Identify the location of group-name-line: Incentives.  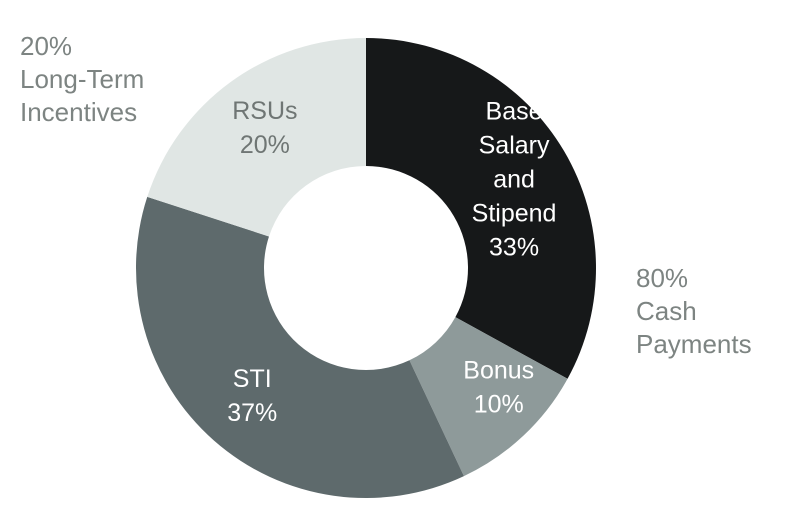
(79, 112).